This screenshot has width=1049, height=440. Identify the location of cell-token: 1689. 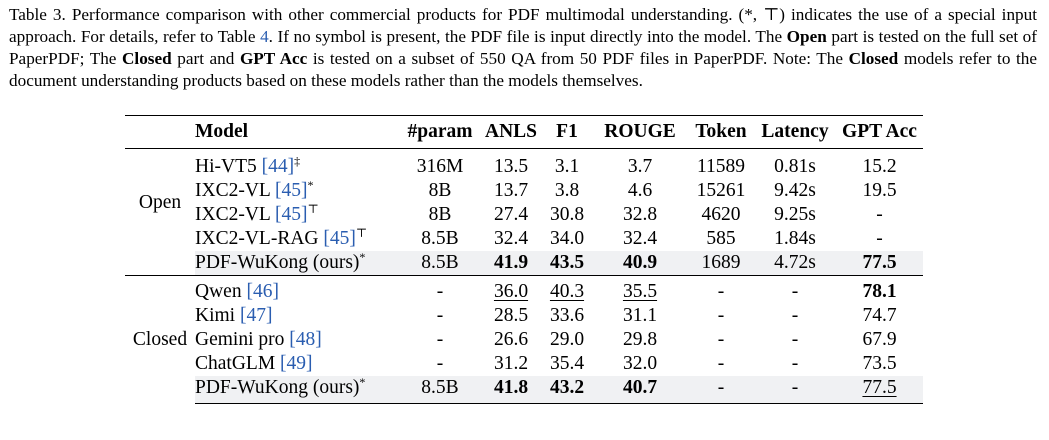
(721, 263).